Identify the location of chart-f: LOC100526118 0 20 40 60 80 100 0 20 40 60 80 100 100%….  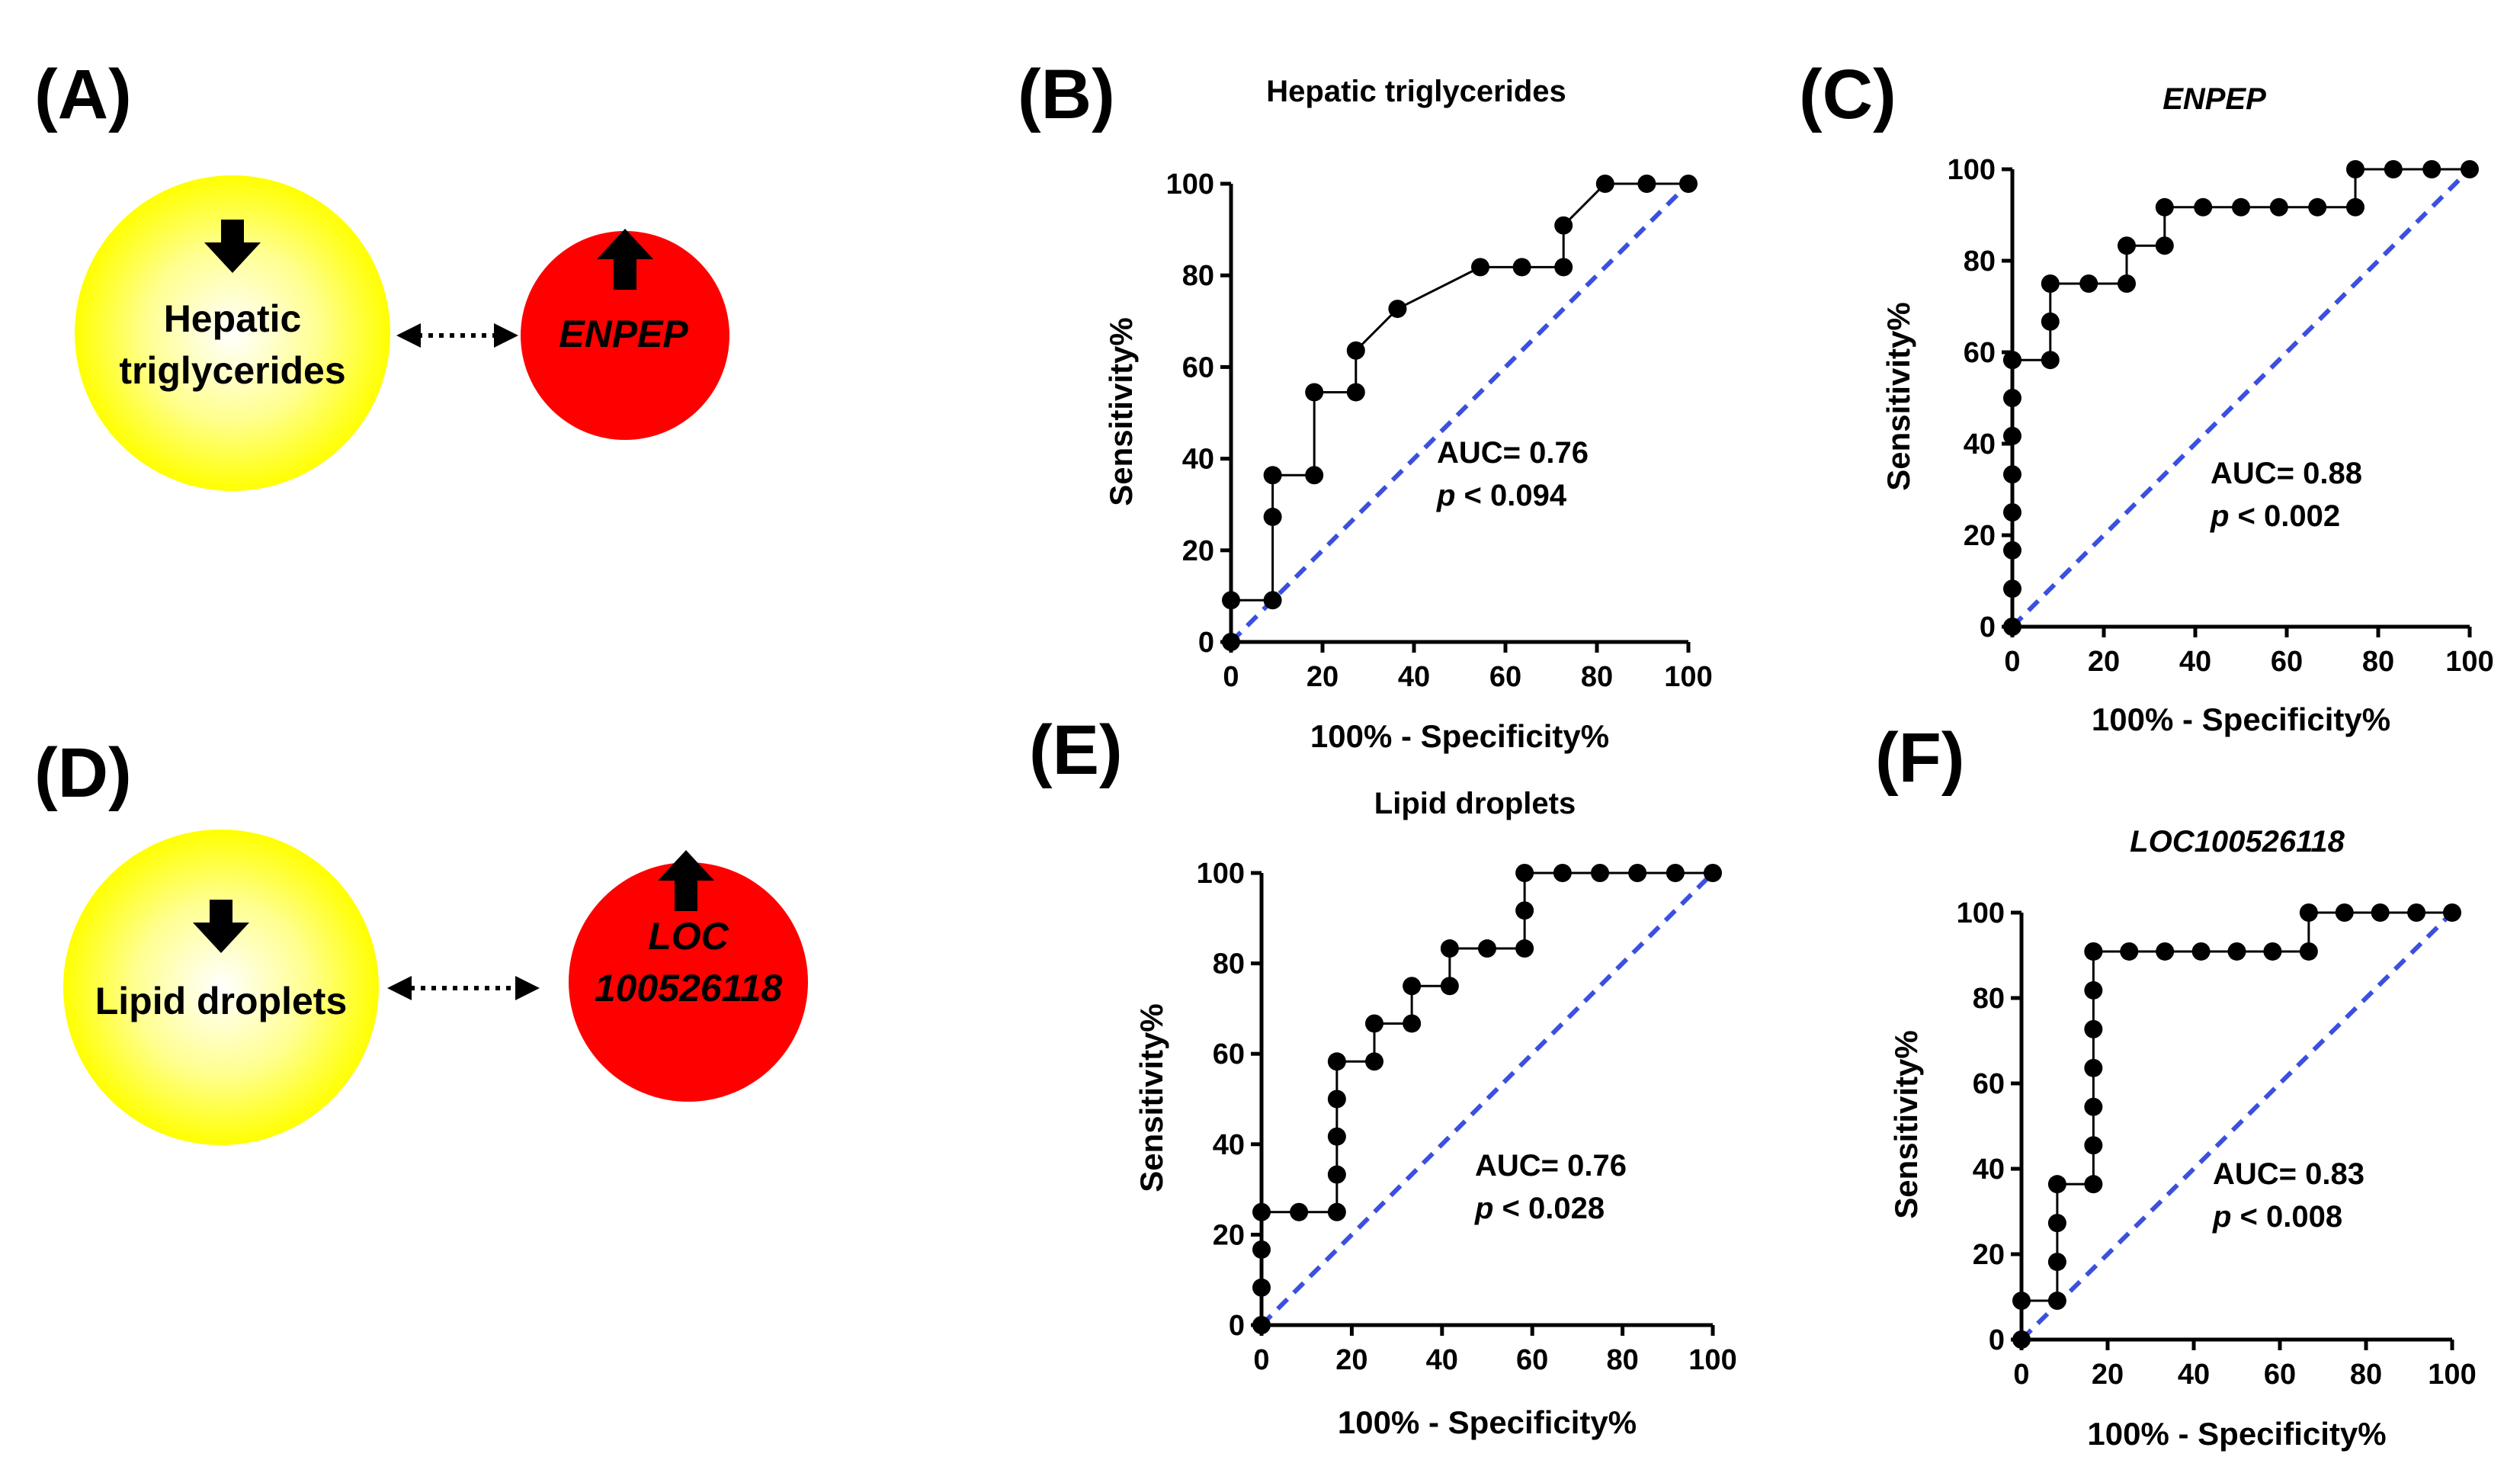
(2182, 1138).